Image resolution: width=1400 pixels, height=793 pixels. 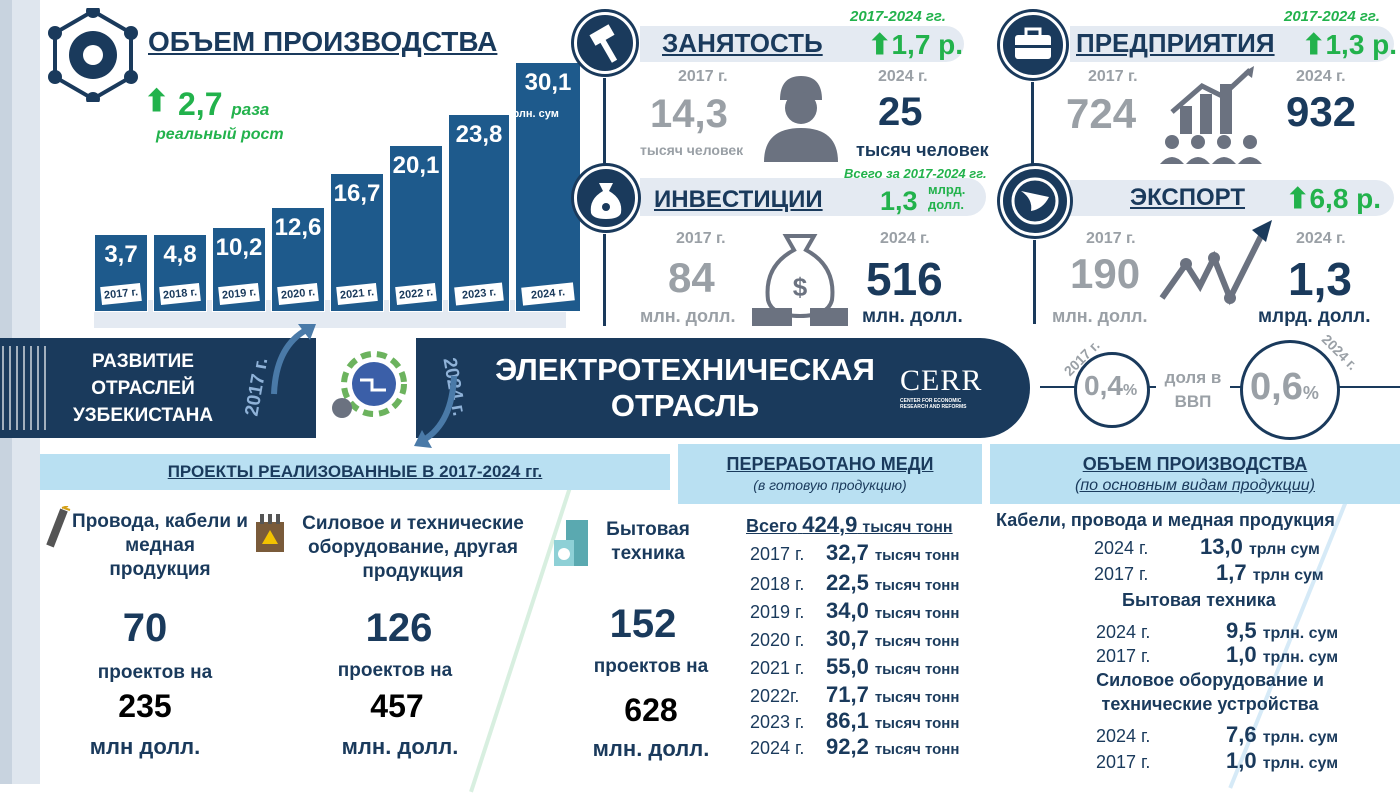 What do you see at coordinates (1216, 116) in the screenshot?
I see `growth-chart-people-icon` at bounding box center [1216, 116].